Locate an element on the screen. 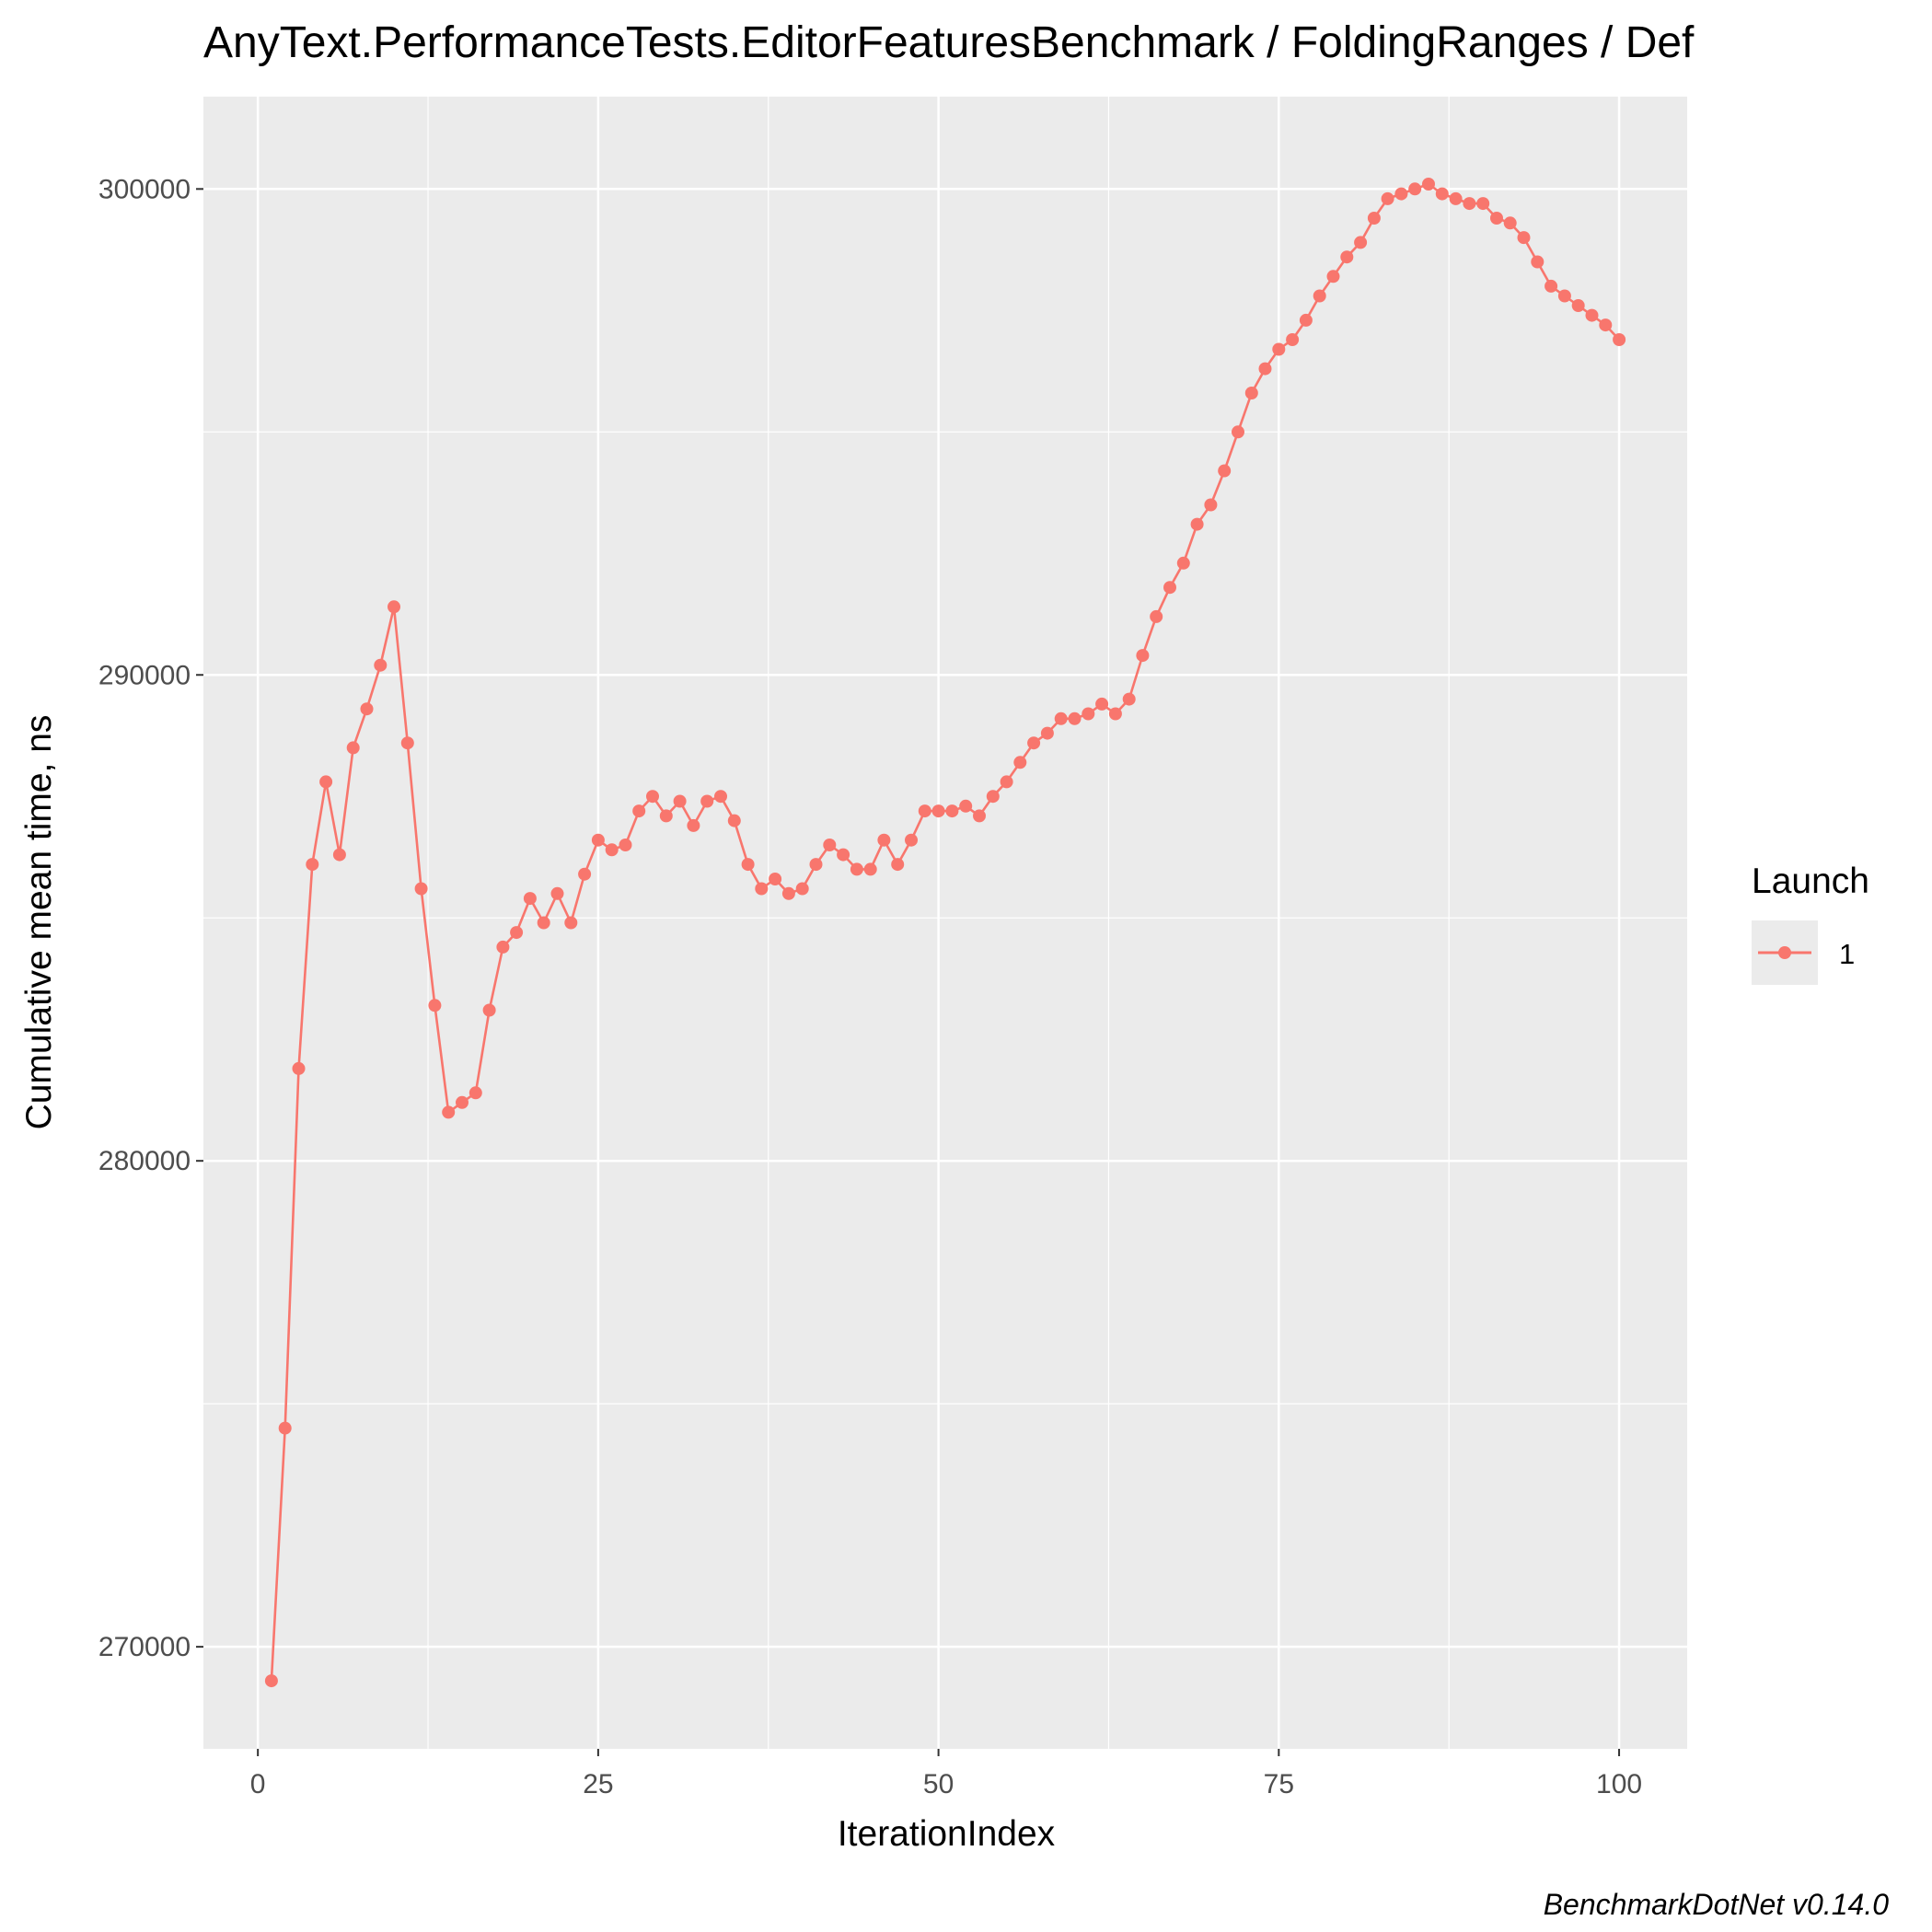 Image resolution: width=1932 pixels, height=1932 pixels. x-tick-label: 75 is located at coordinates (1279, 1784).